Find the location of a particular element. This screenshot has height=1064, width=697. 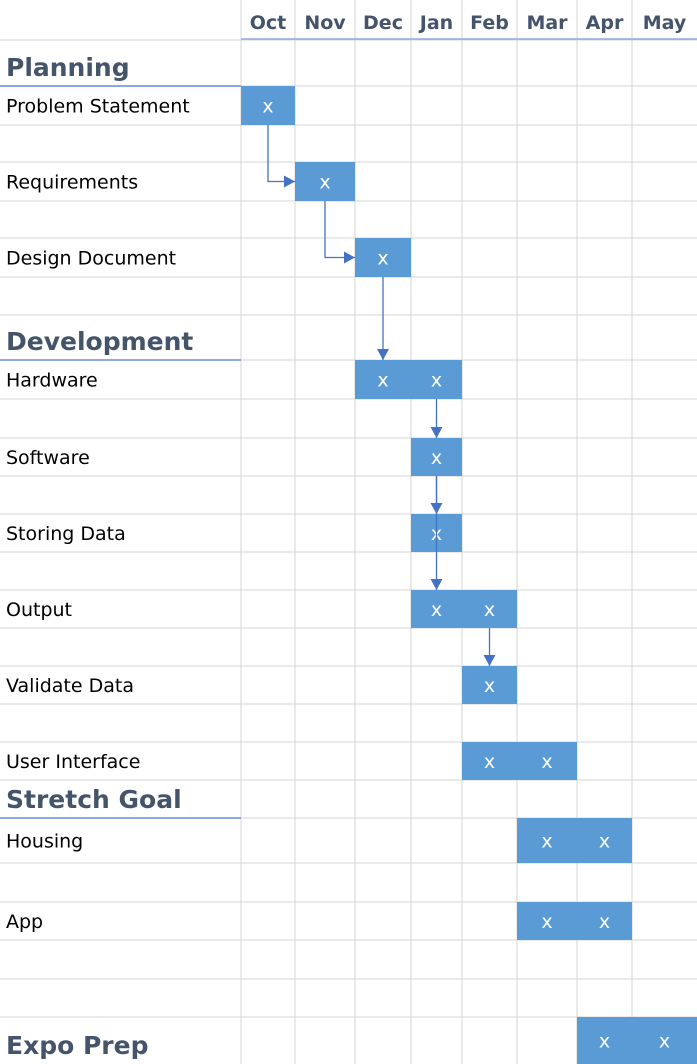

task-label: Housing is located at coordinates (44, 842).